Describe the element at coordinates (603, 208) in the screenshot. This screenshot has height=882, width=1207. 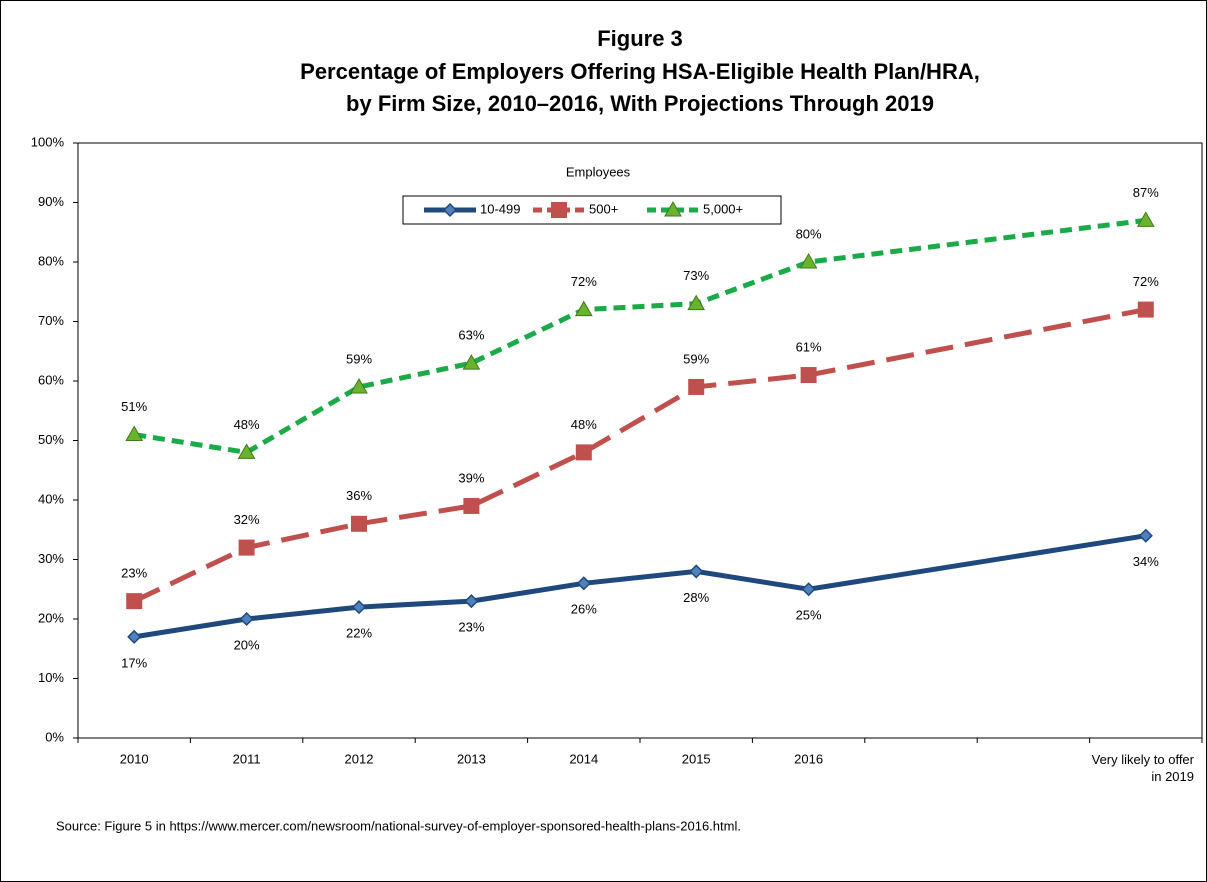
I see `legend-label: 500+` at that location.